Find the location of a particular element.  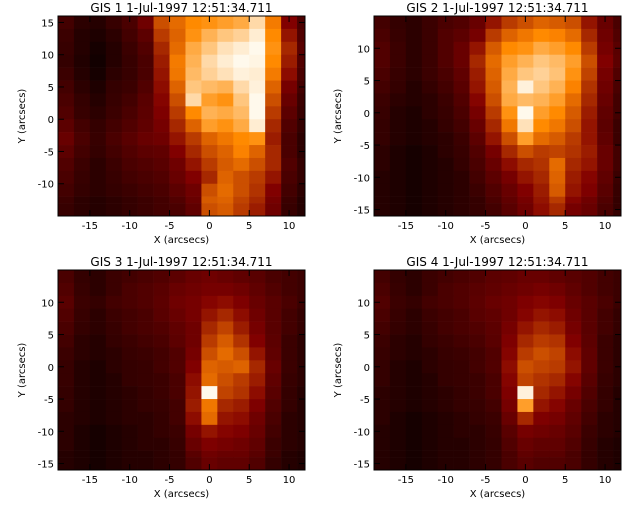

x-tick-label: 0 is located at coordinates (209, 480).